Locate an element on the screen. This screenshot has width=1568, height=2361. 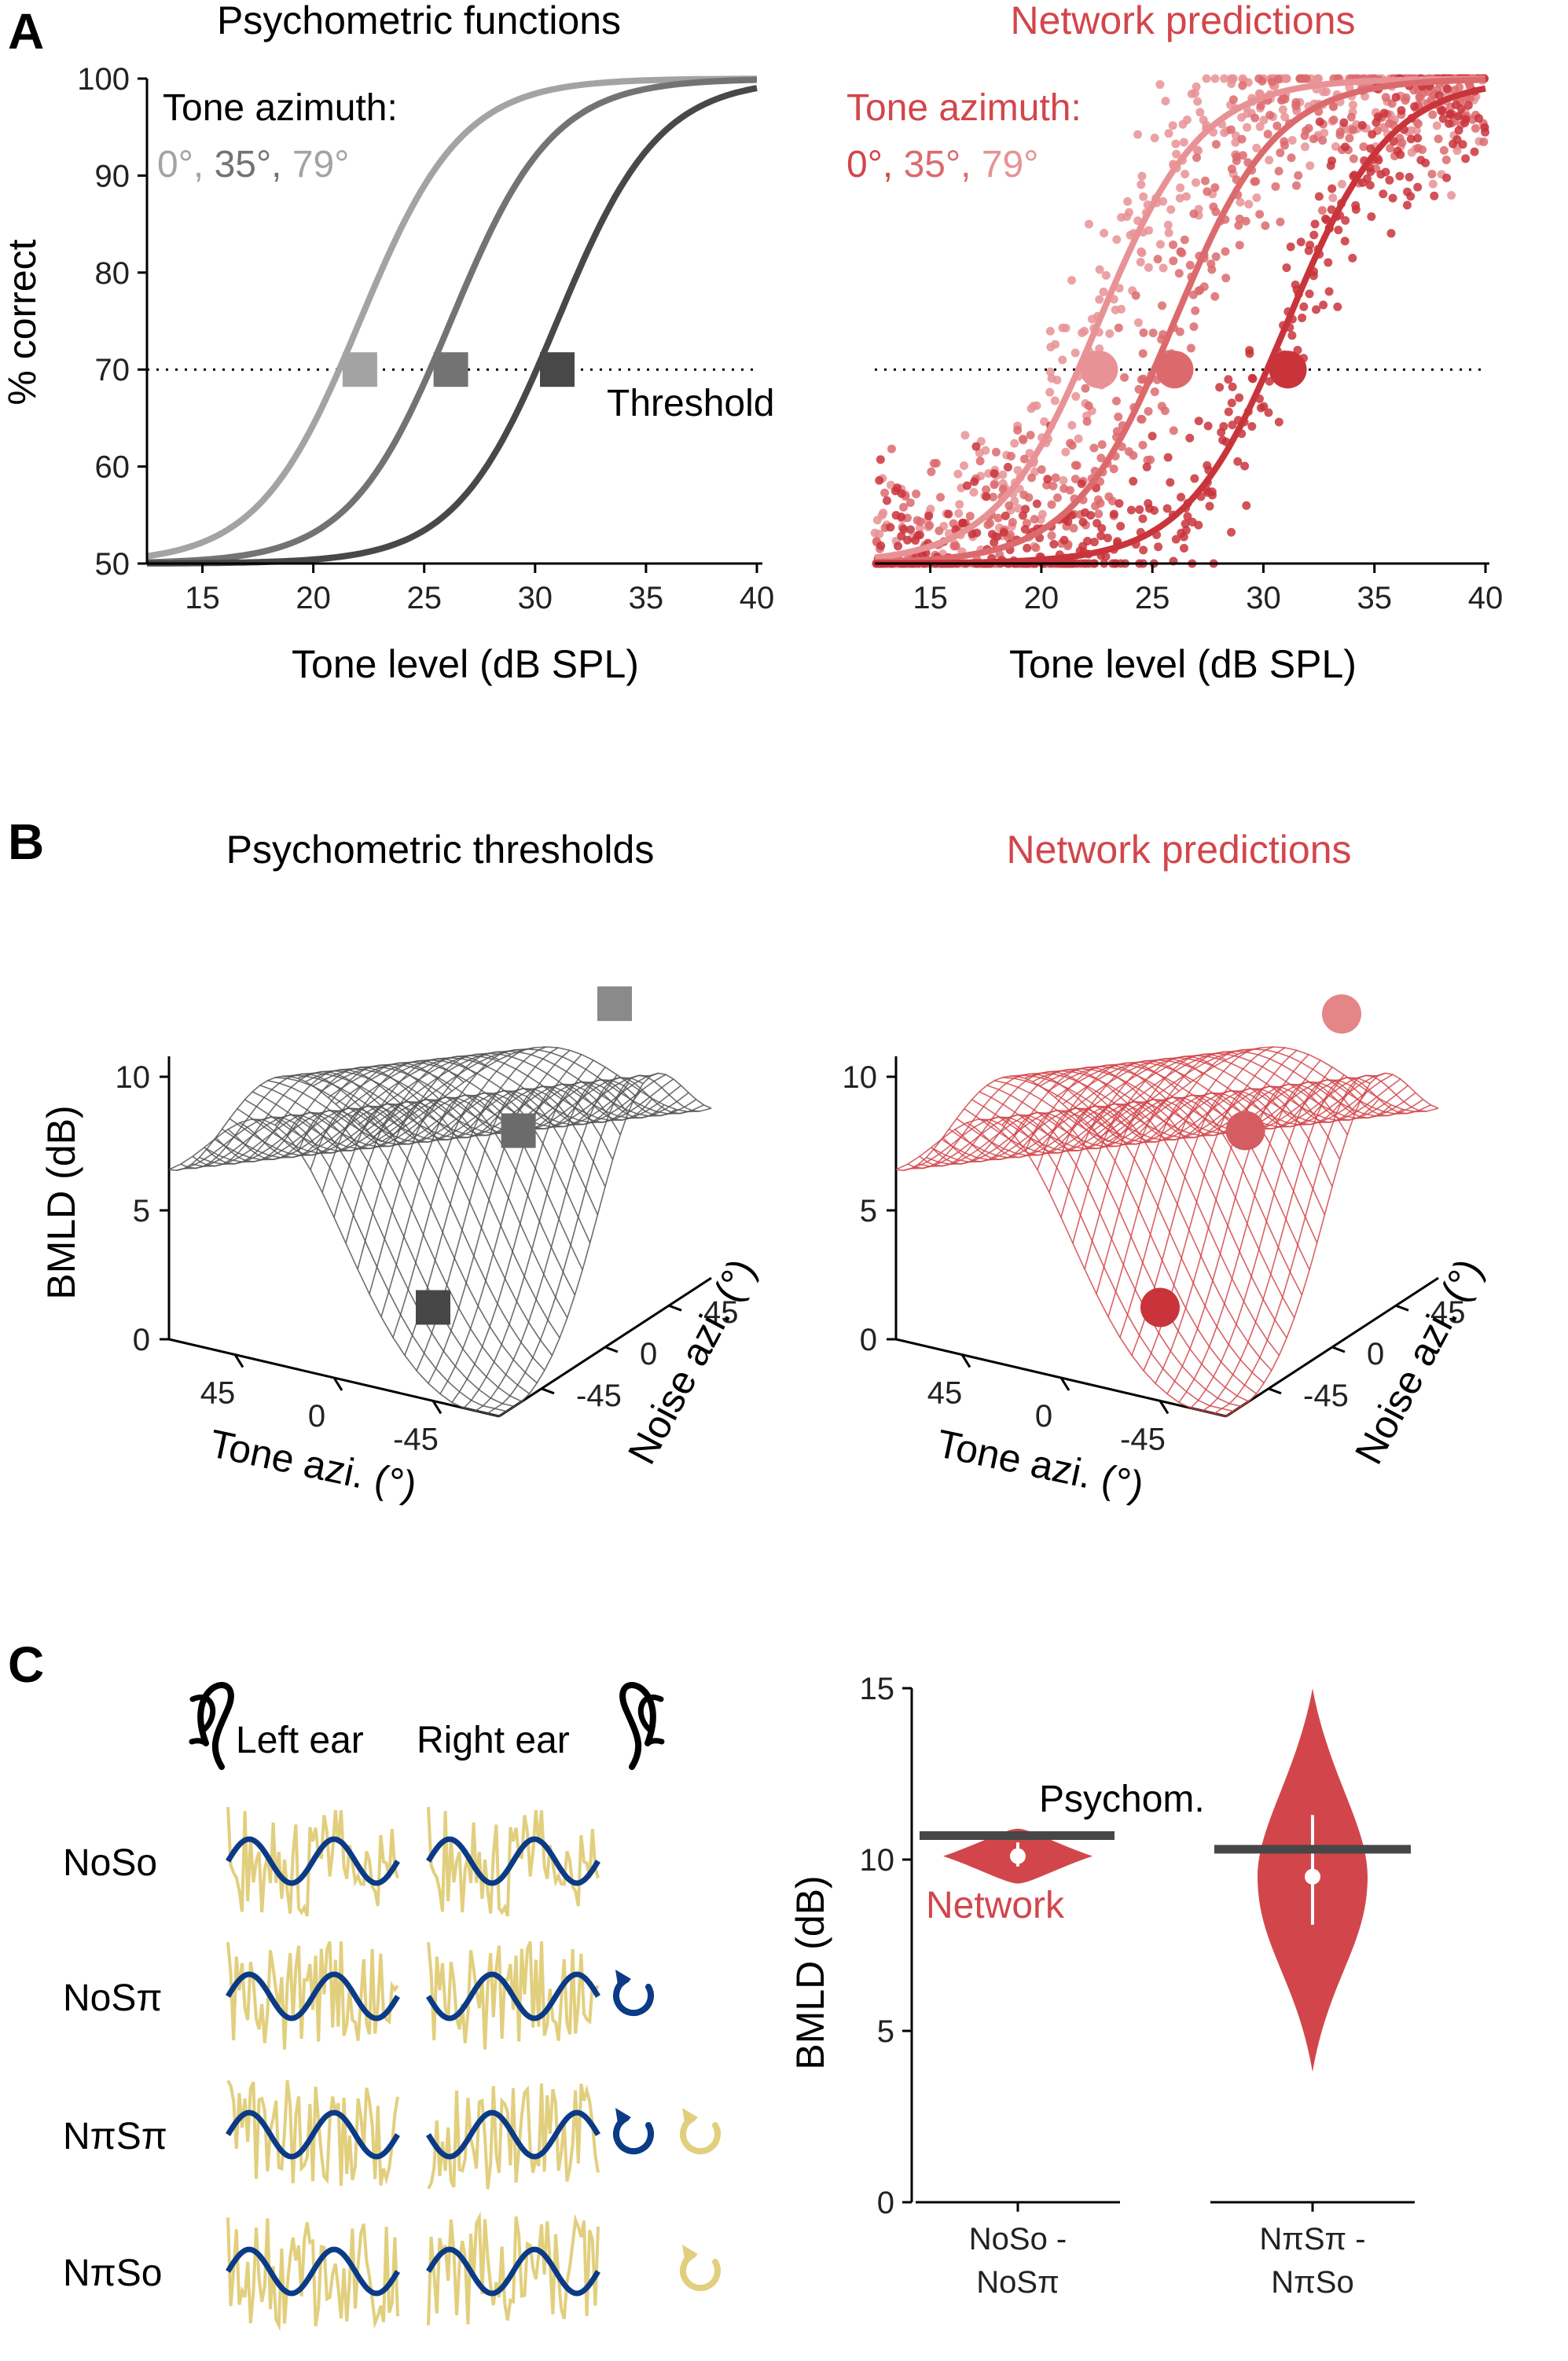
panel-label-a: A is located at coordinates (26, 32).